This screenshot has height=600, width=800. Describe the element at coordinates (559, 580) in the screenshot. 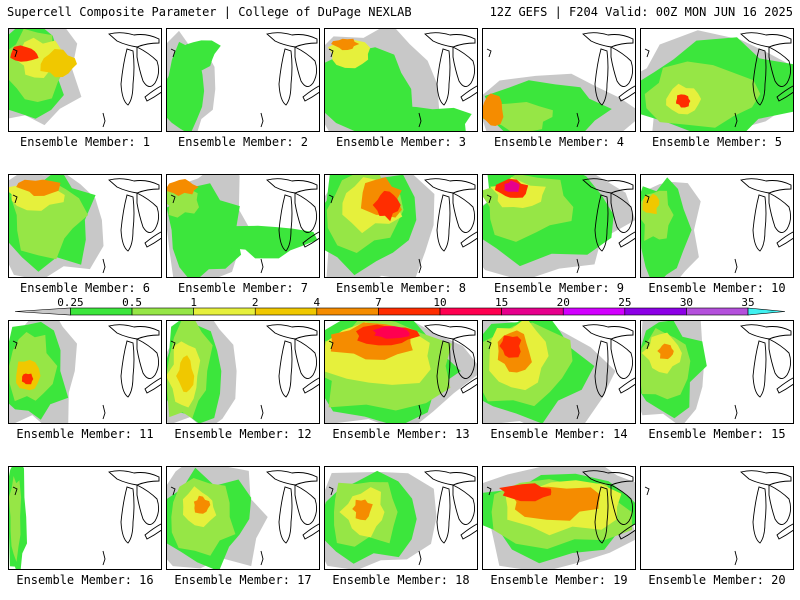

I see `member-label: Ensemble Member: 19` at that location.